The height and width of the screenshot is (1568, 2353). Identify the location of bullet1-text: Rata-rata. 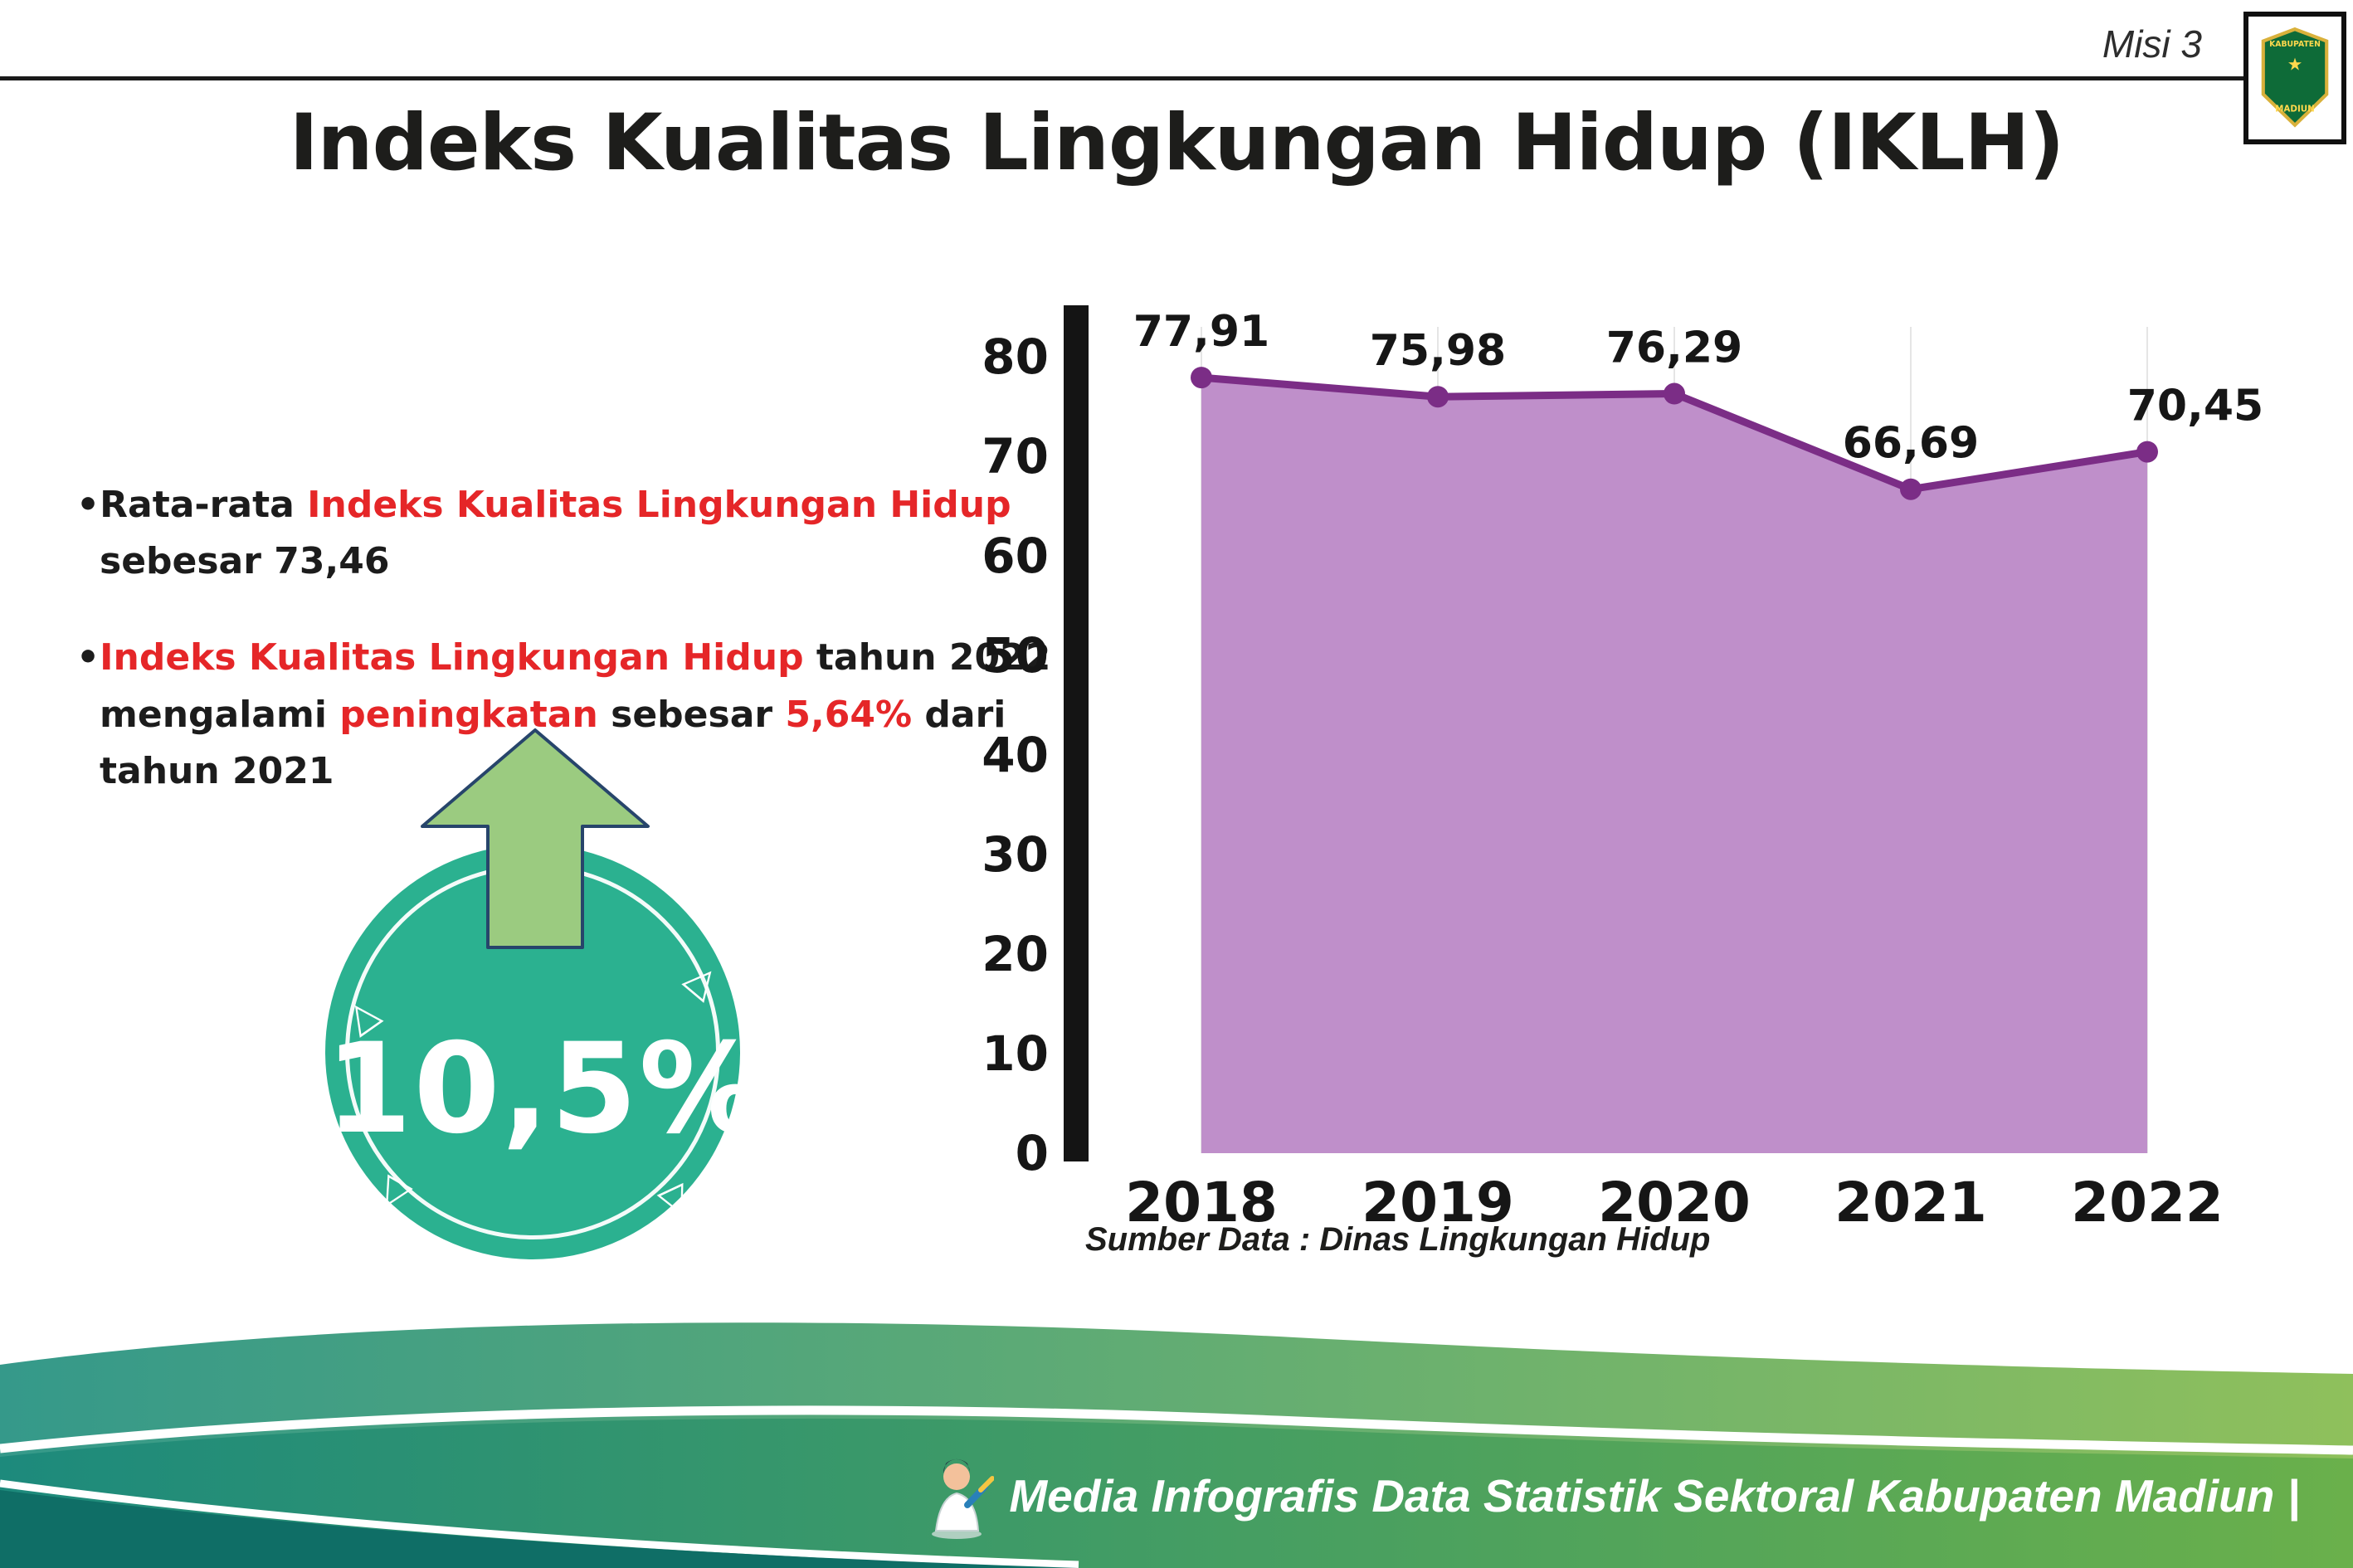
(204, 505).